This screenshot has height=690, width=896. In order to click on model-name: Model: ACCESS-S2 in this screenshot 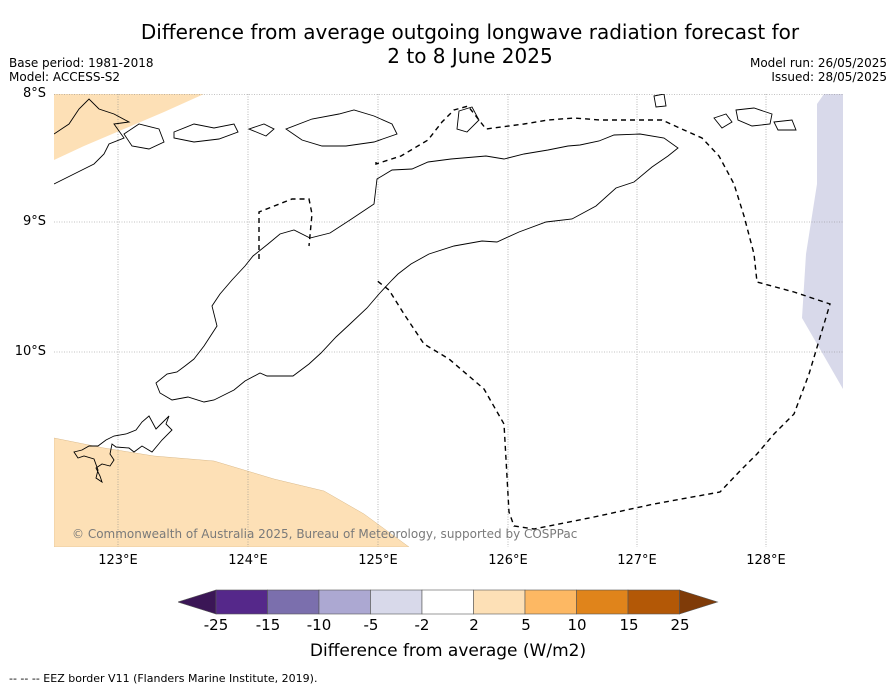, I will do `click(65, 77)`.